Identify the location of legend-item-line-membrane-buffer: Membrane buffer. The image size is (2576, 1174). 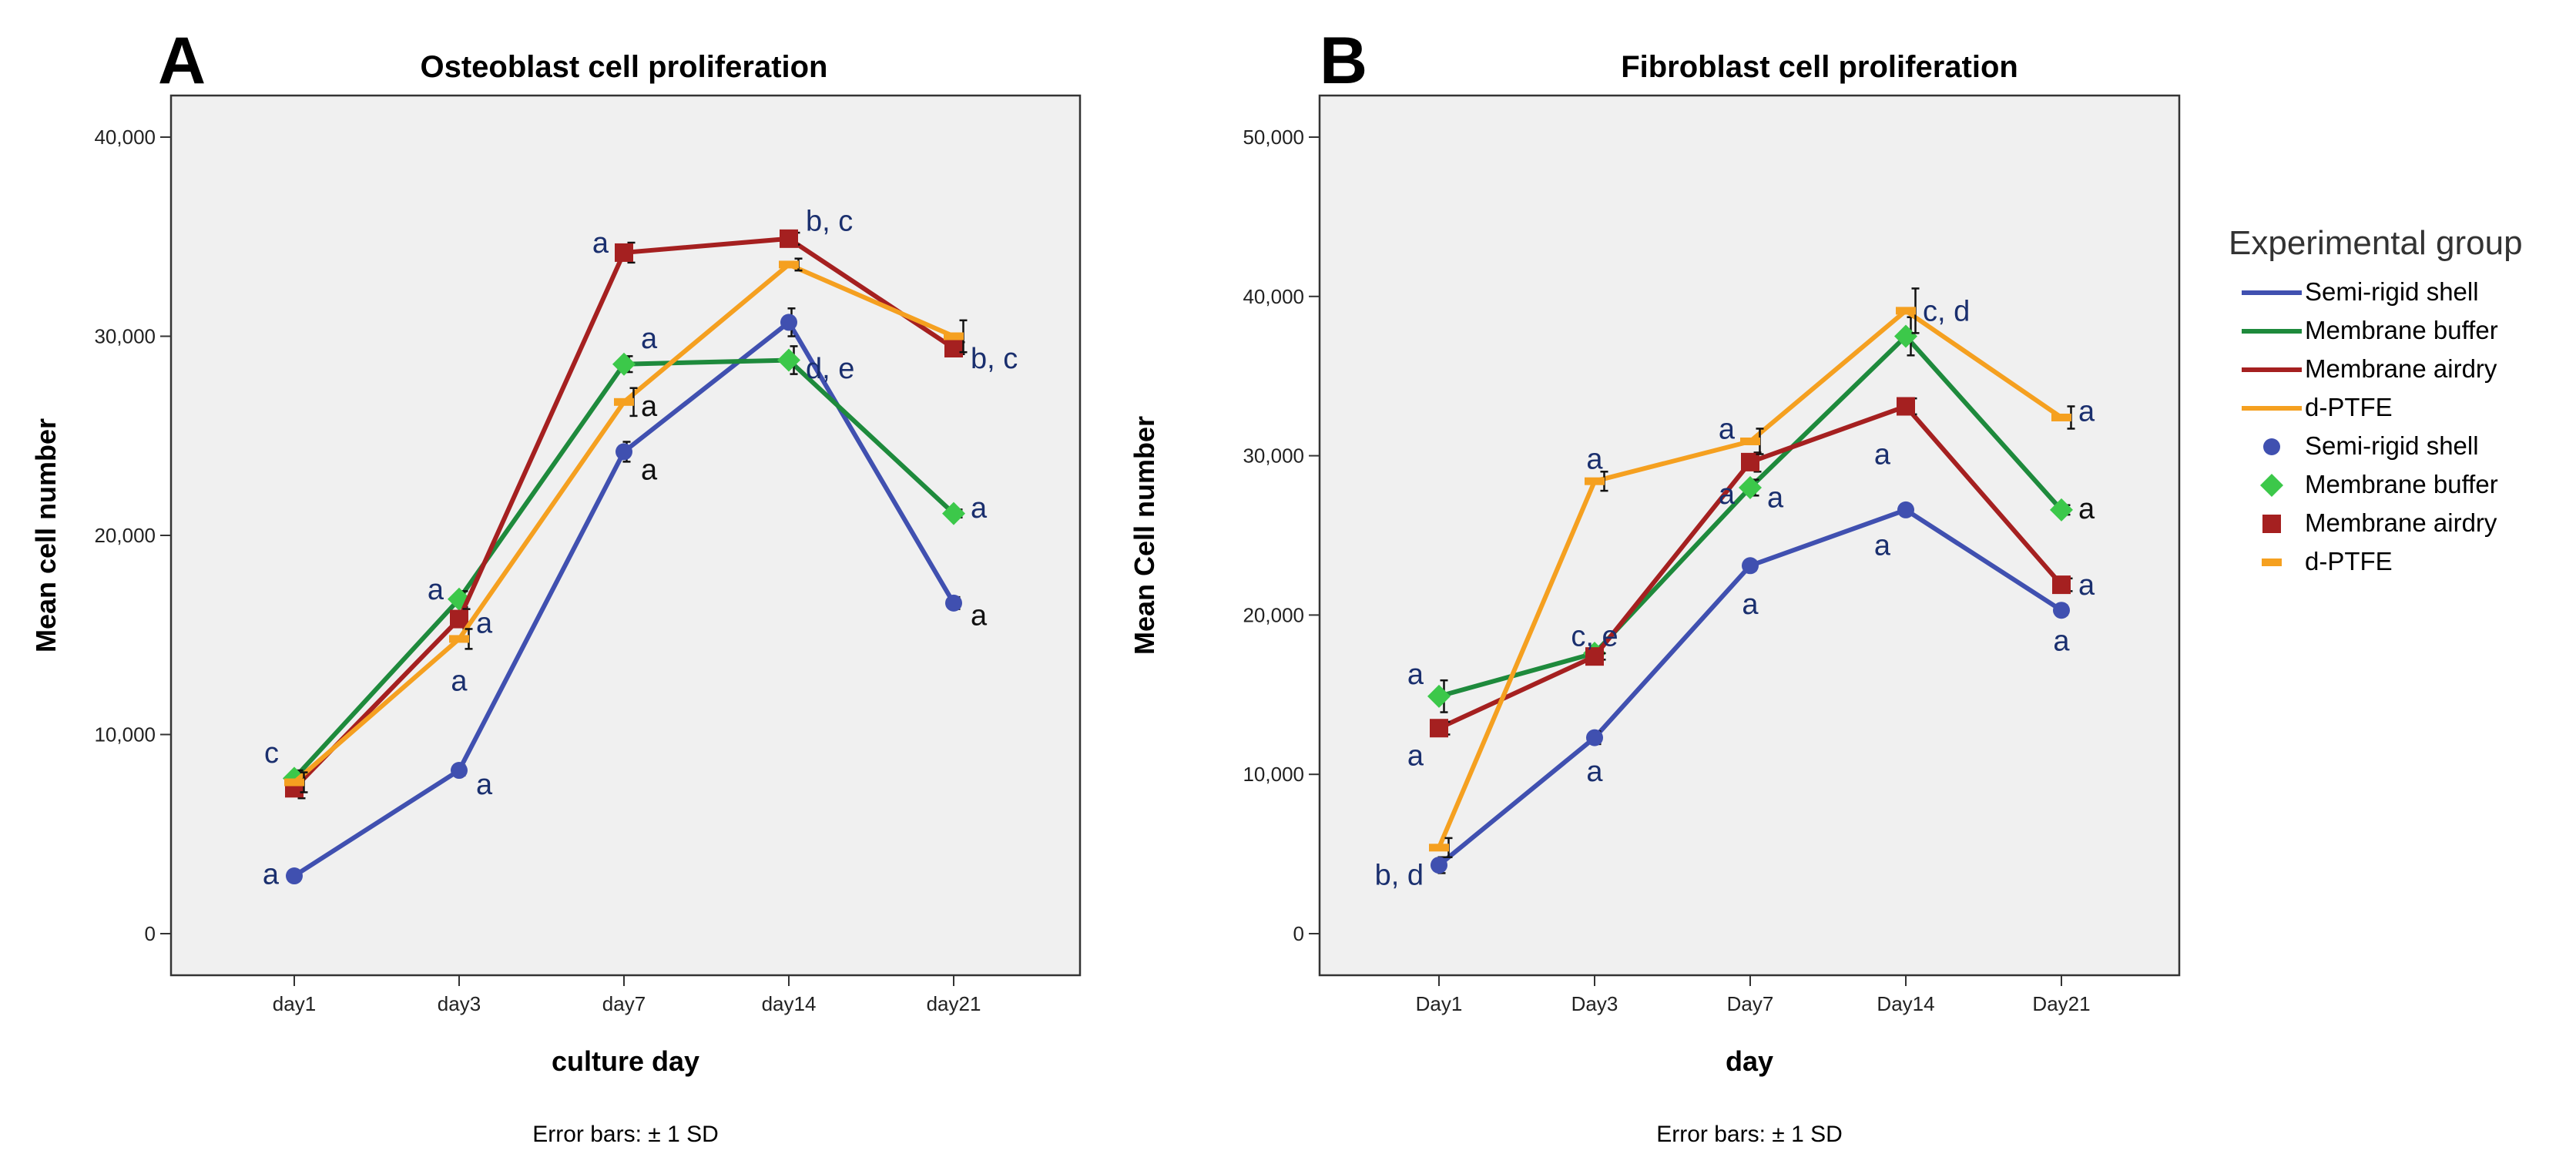
(2370, 330).